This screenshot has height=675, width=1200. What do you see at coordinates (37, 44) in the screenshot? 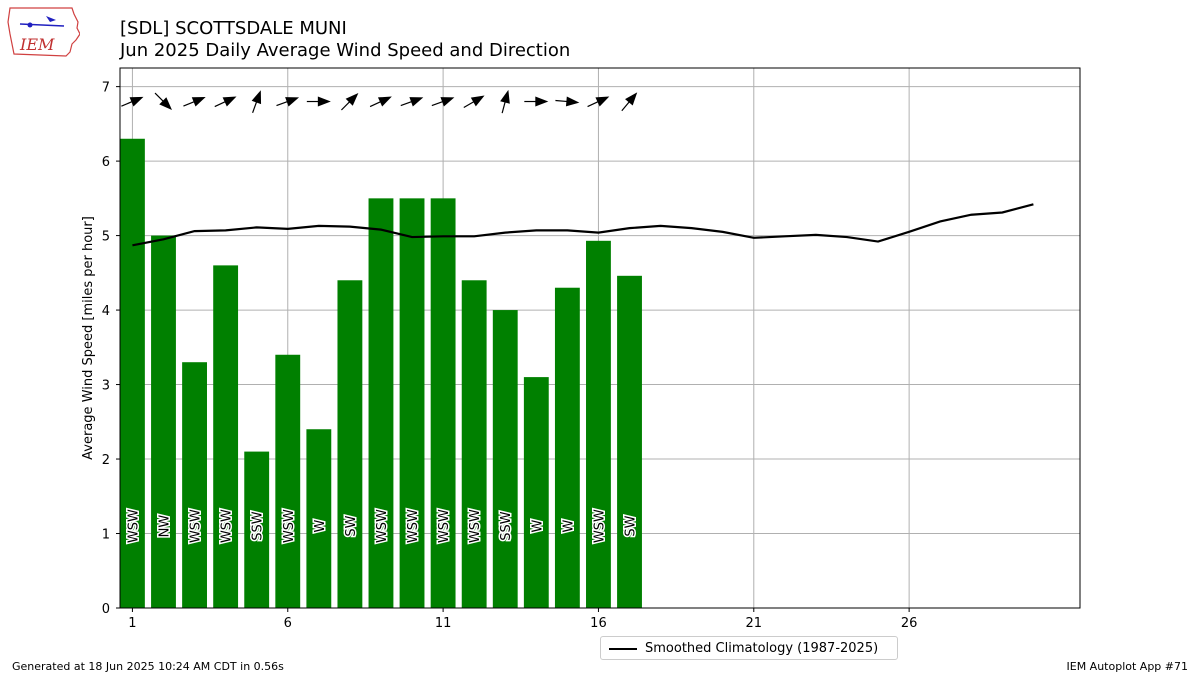
I see `logo-text: IEM` at bounding box center [37, 44].